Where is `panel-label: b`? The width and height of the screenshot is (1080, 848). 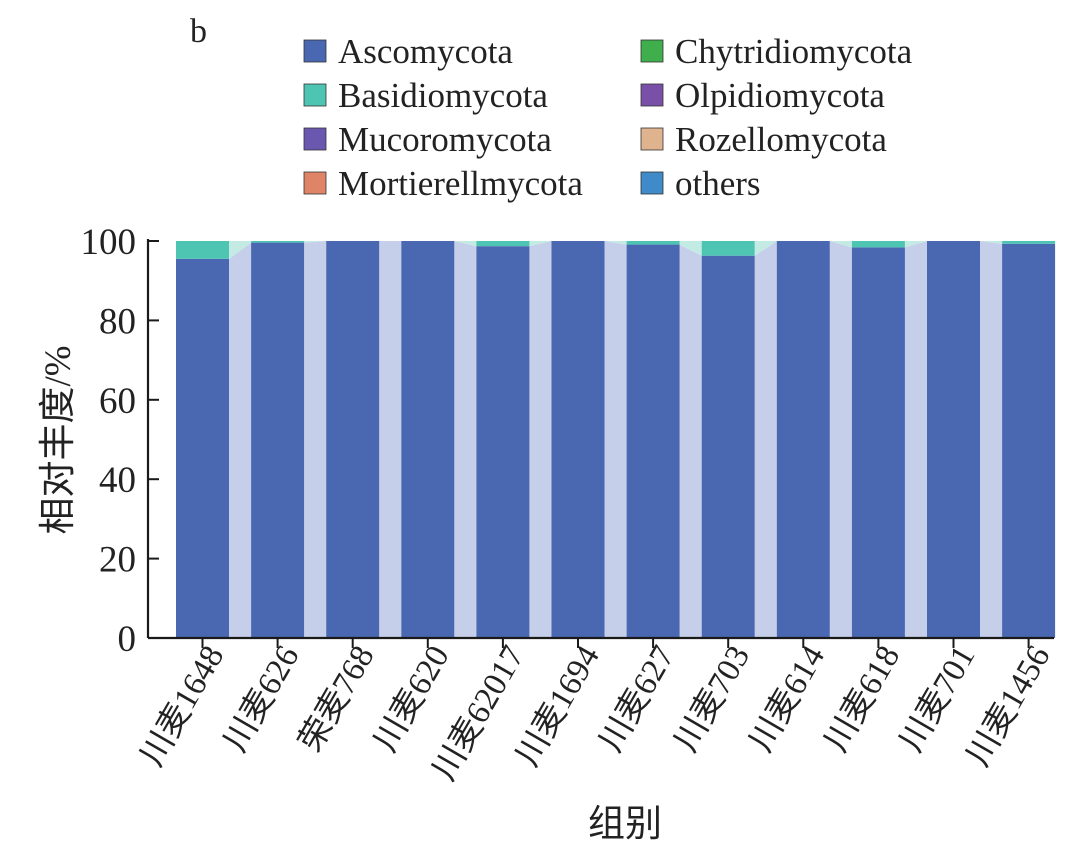
panel-label: b is located at coordinates (198, 31).